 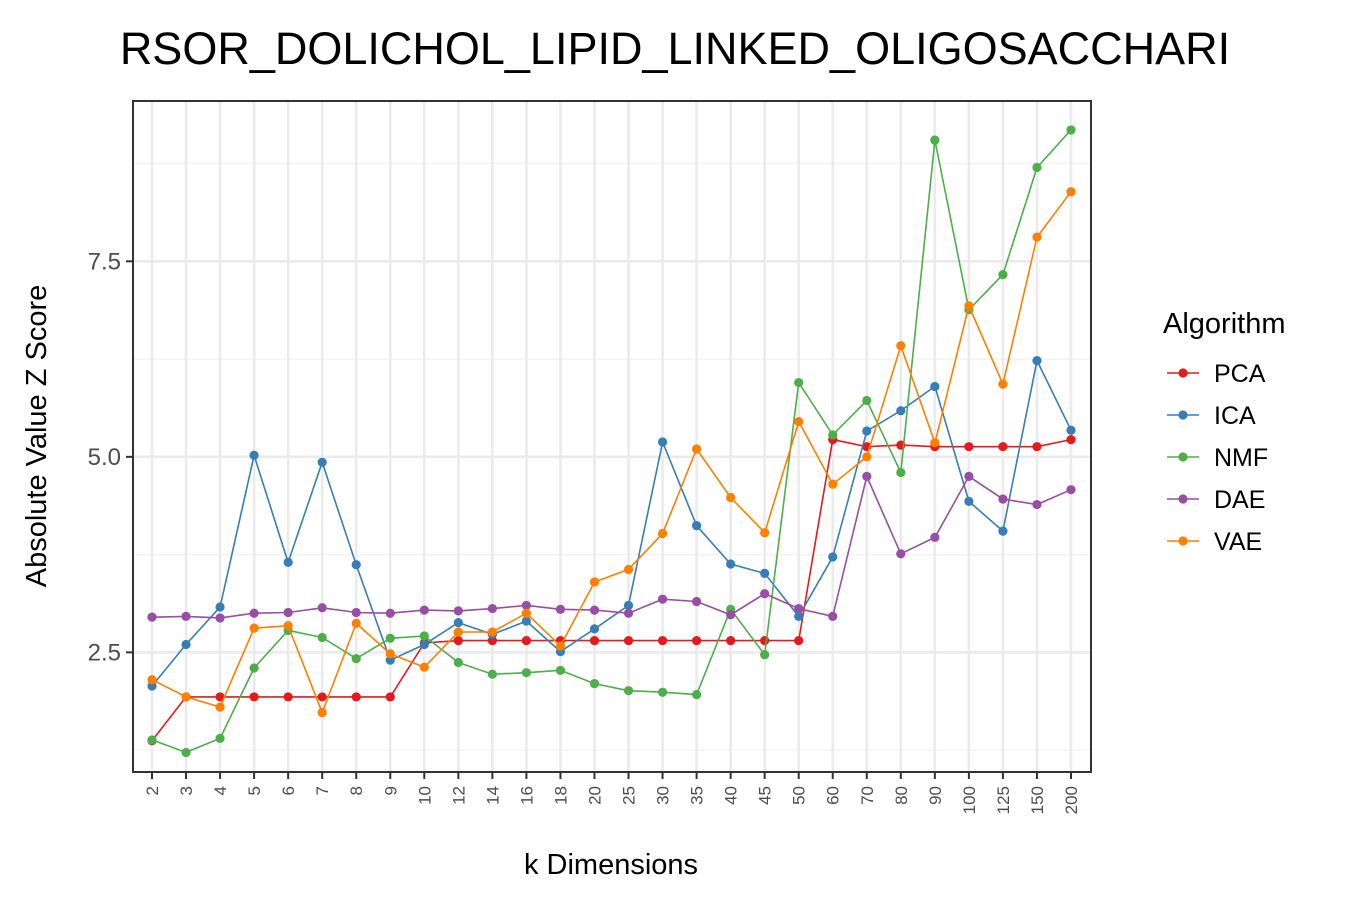 I want to click on legend-item-ica: ICA, so click(x=1211, y=416).